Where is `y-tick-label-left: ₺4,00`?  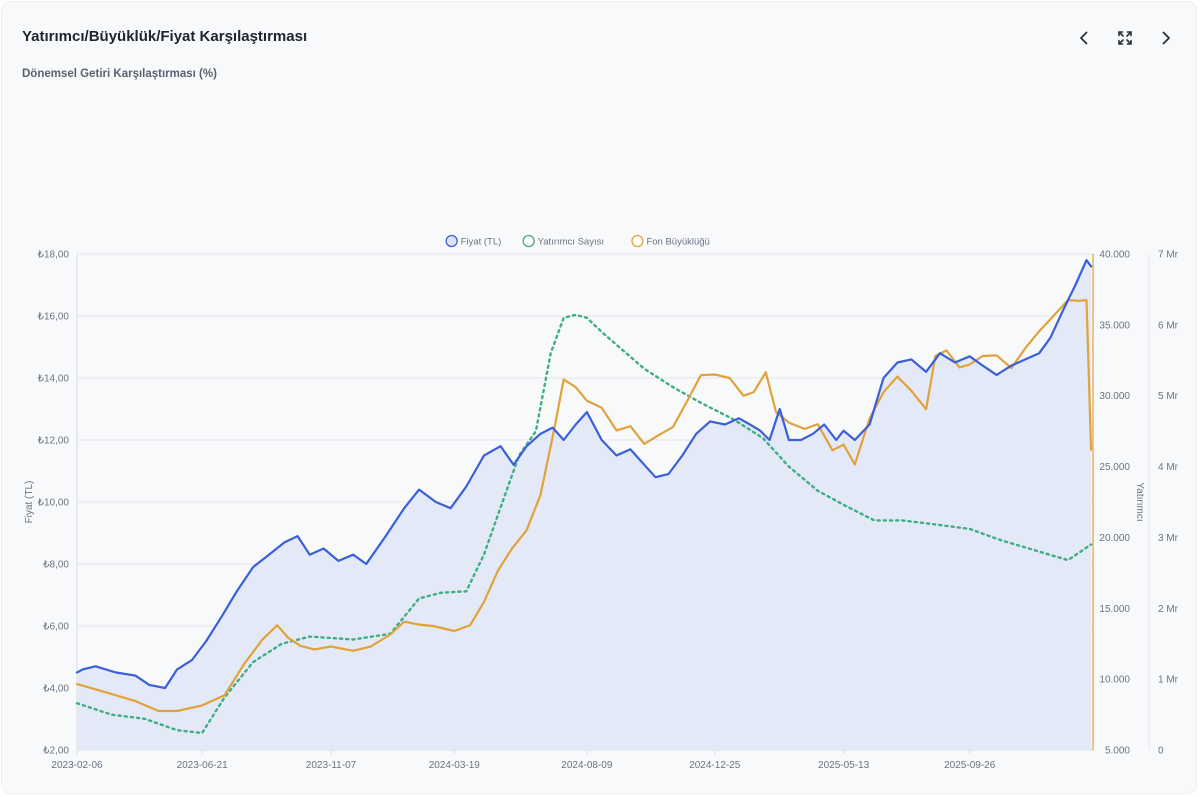
y-tick-label-left: ₺4,00 is located at coordinates (56, 689).